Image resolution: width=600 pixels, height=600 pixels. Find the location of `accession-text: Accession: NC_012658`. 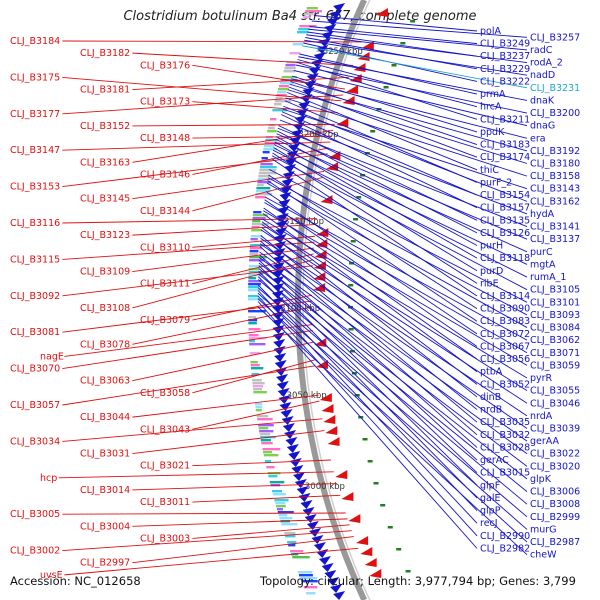

accession-text: Accession: NC_012658 is located at coordinates (75, 581).